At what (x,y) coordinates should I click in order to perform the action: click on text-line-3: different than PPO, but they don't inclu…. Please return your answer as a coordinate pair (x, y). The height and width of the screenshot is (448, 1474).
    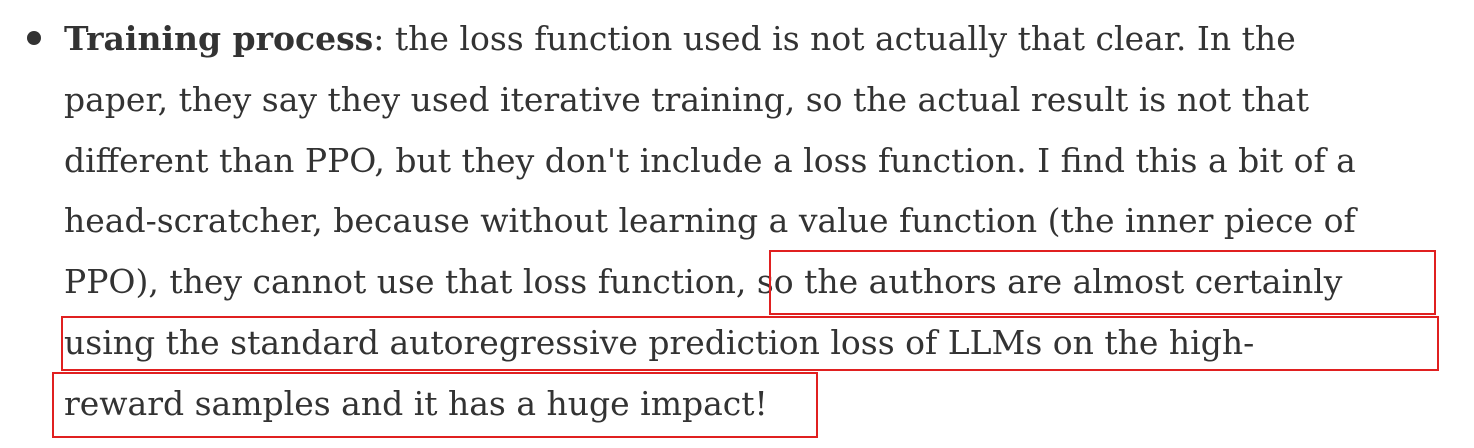
    Looking at the image, I should click on (710, 160).